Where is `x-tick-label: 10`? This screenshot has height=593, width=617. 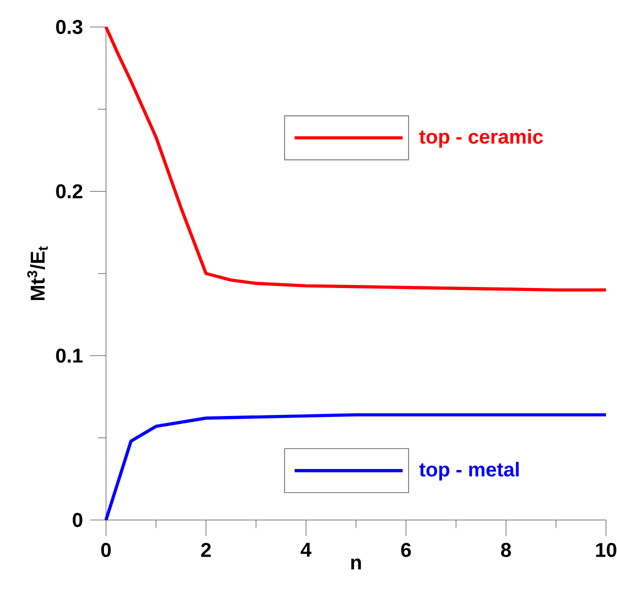
x-tick-label: 10 is located at coordinates (606, 550).